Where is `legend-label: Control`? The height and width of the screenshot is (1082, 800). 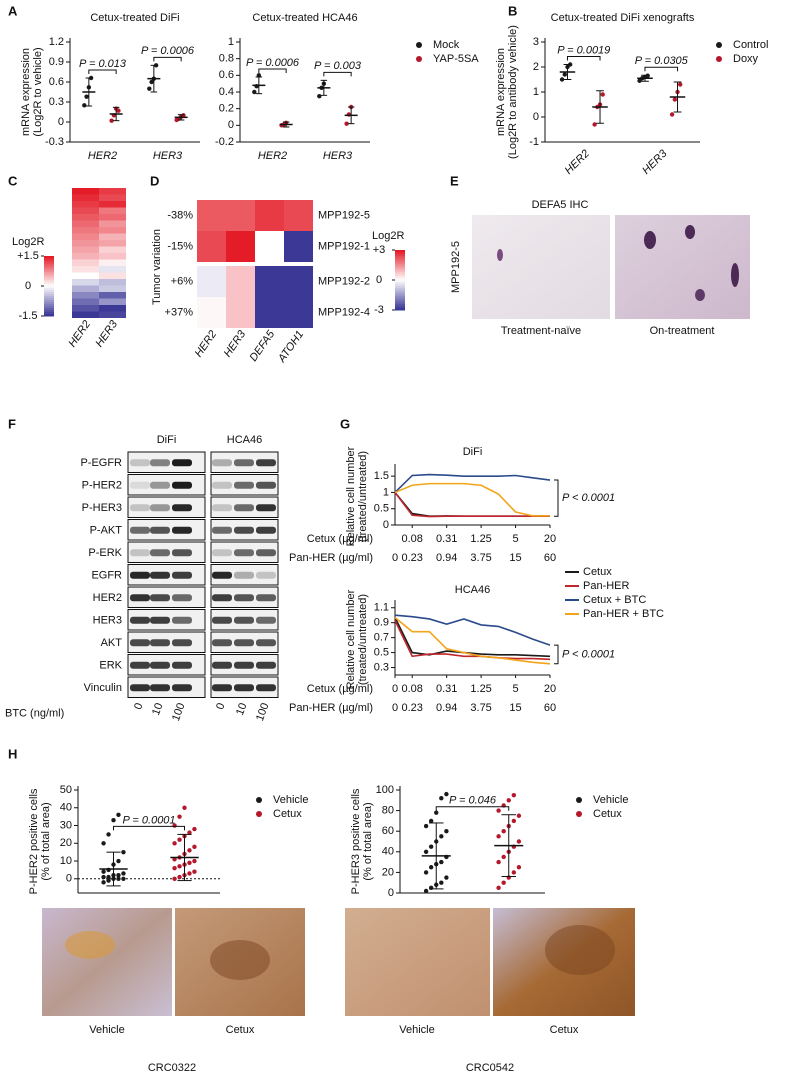 legend-label: Control is located at coordinates (750, 45).